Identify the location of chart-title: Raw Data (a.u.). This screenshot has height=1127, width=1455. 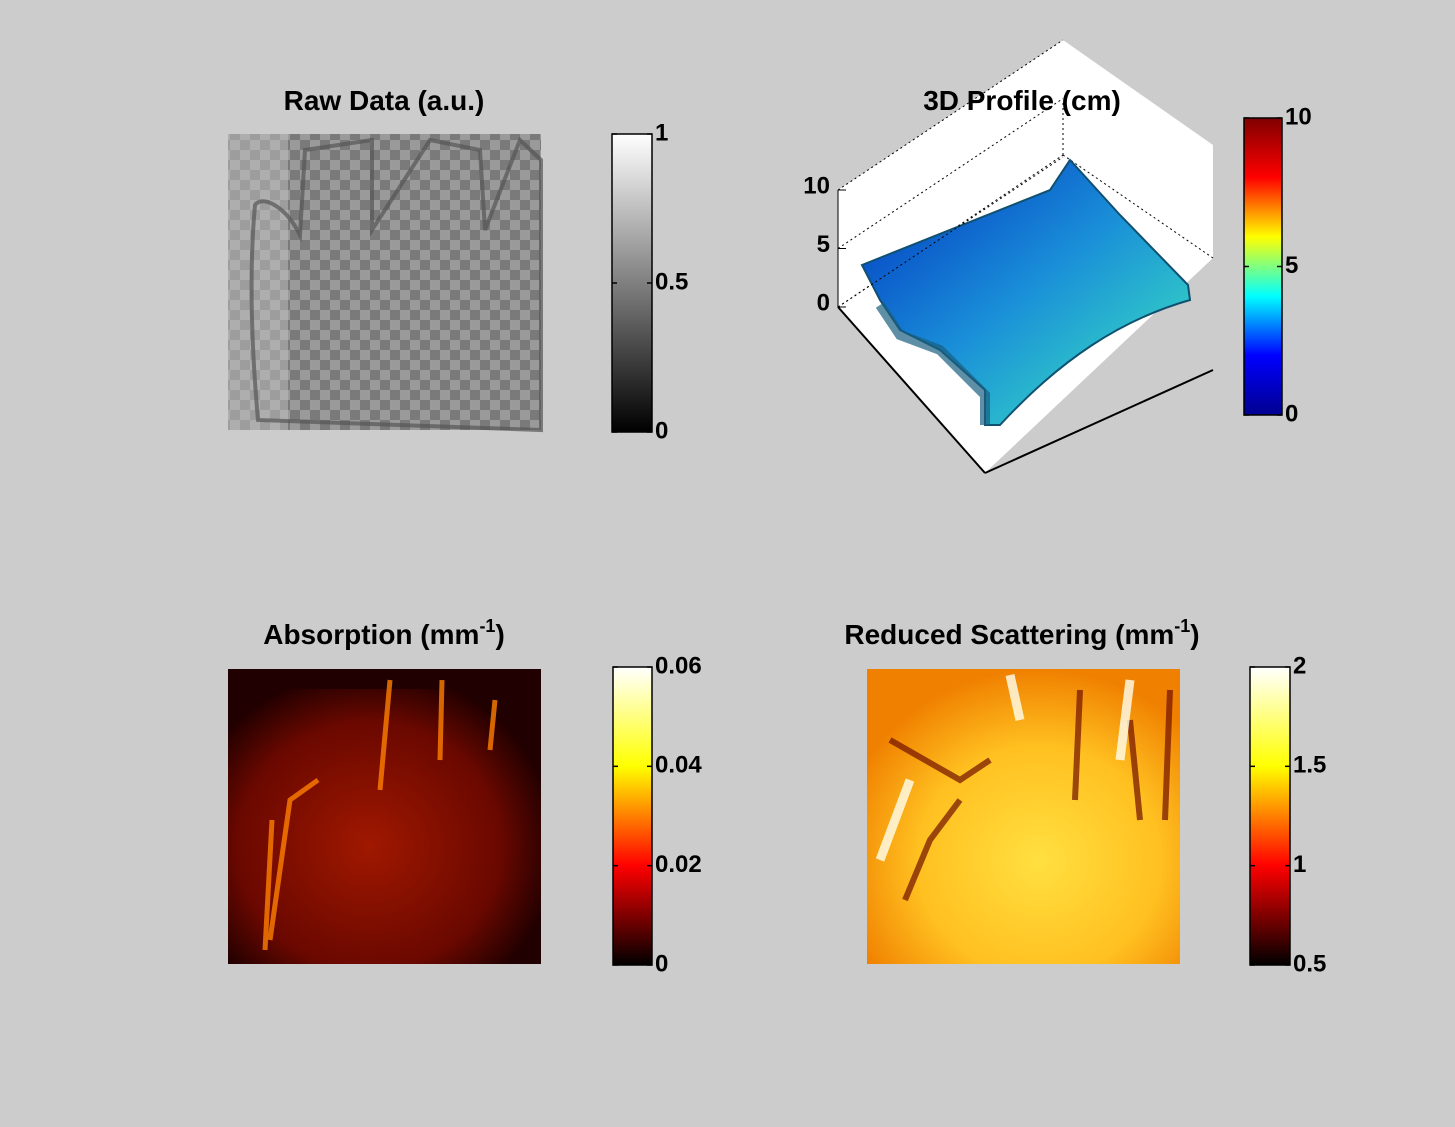
(384, 100).